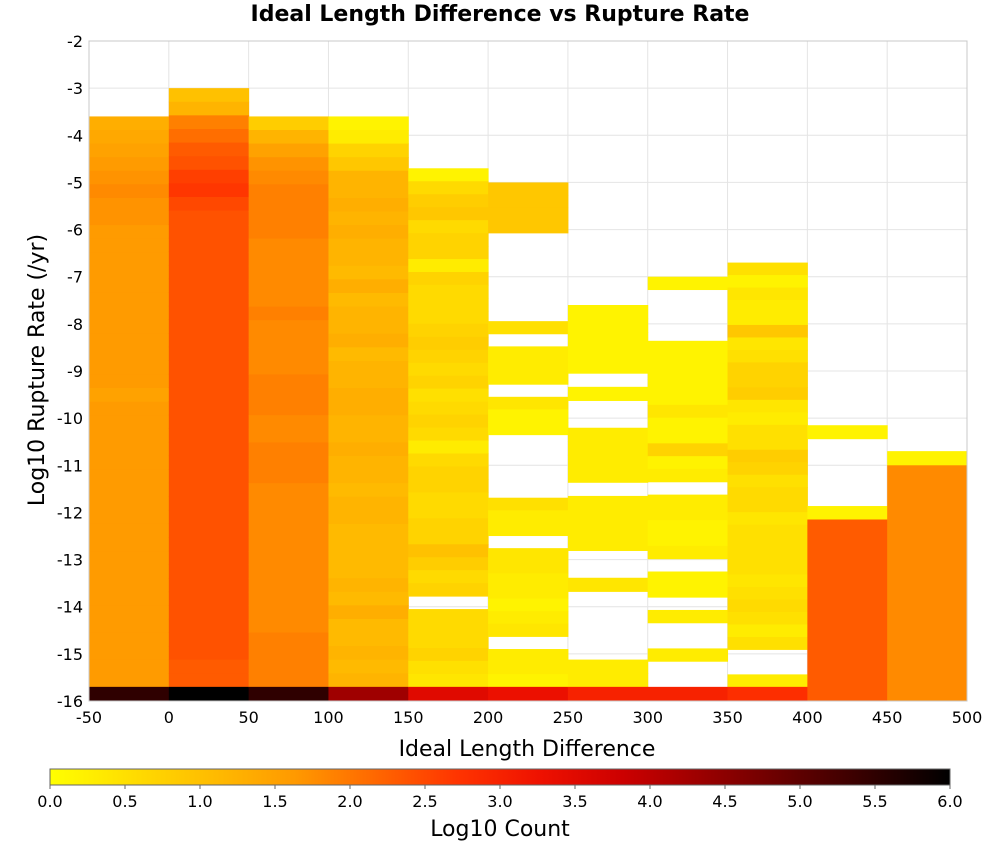  I want to click on y-tick-label: -7, so click(75, 277).